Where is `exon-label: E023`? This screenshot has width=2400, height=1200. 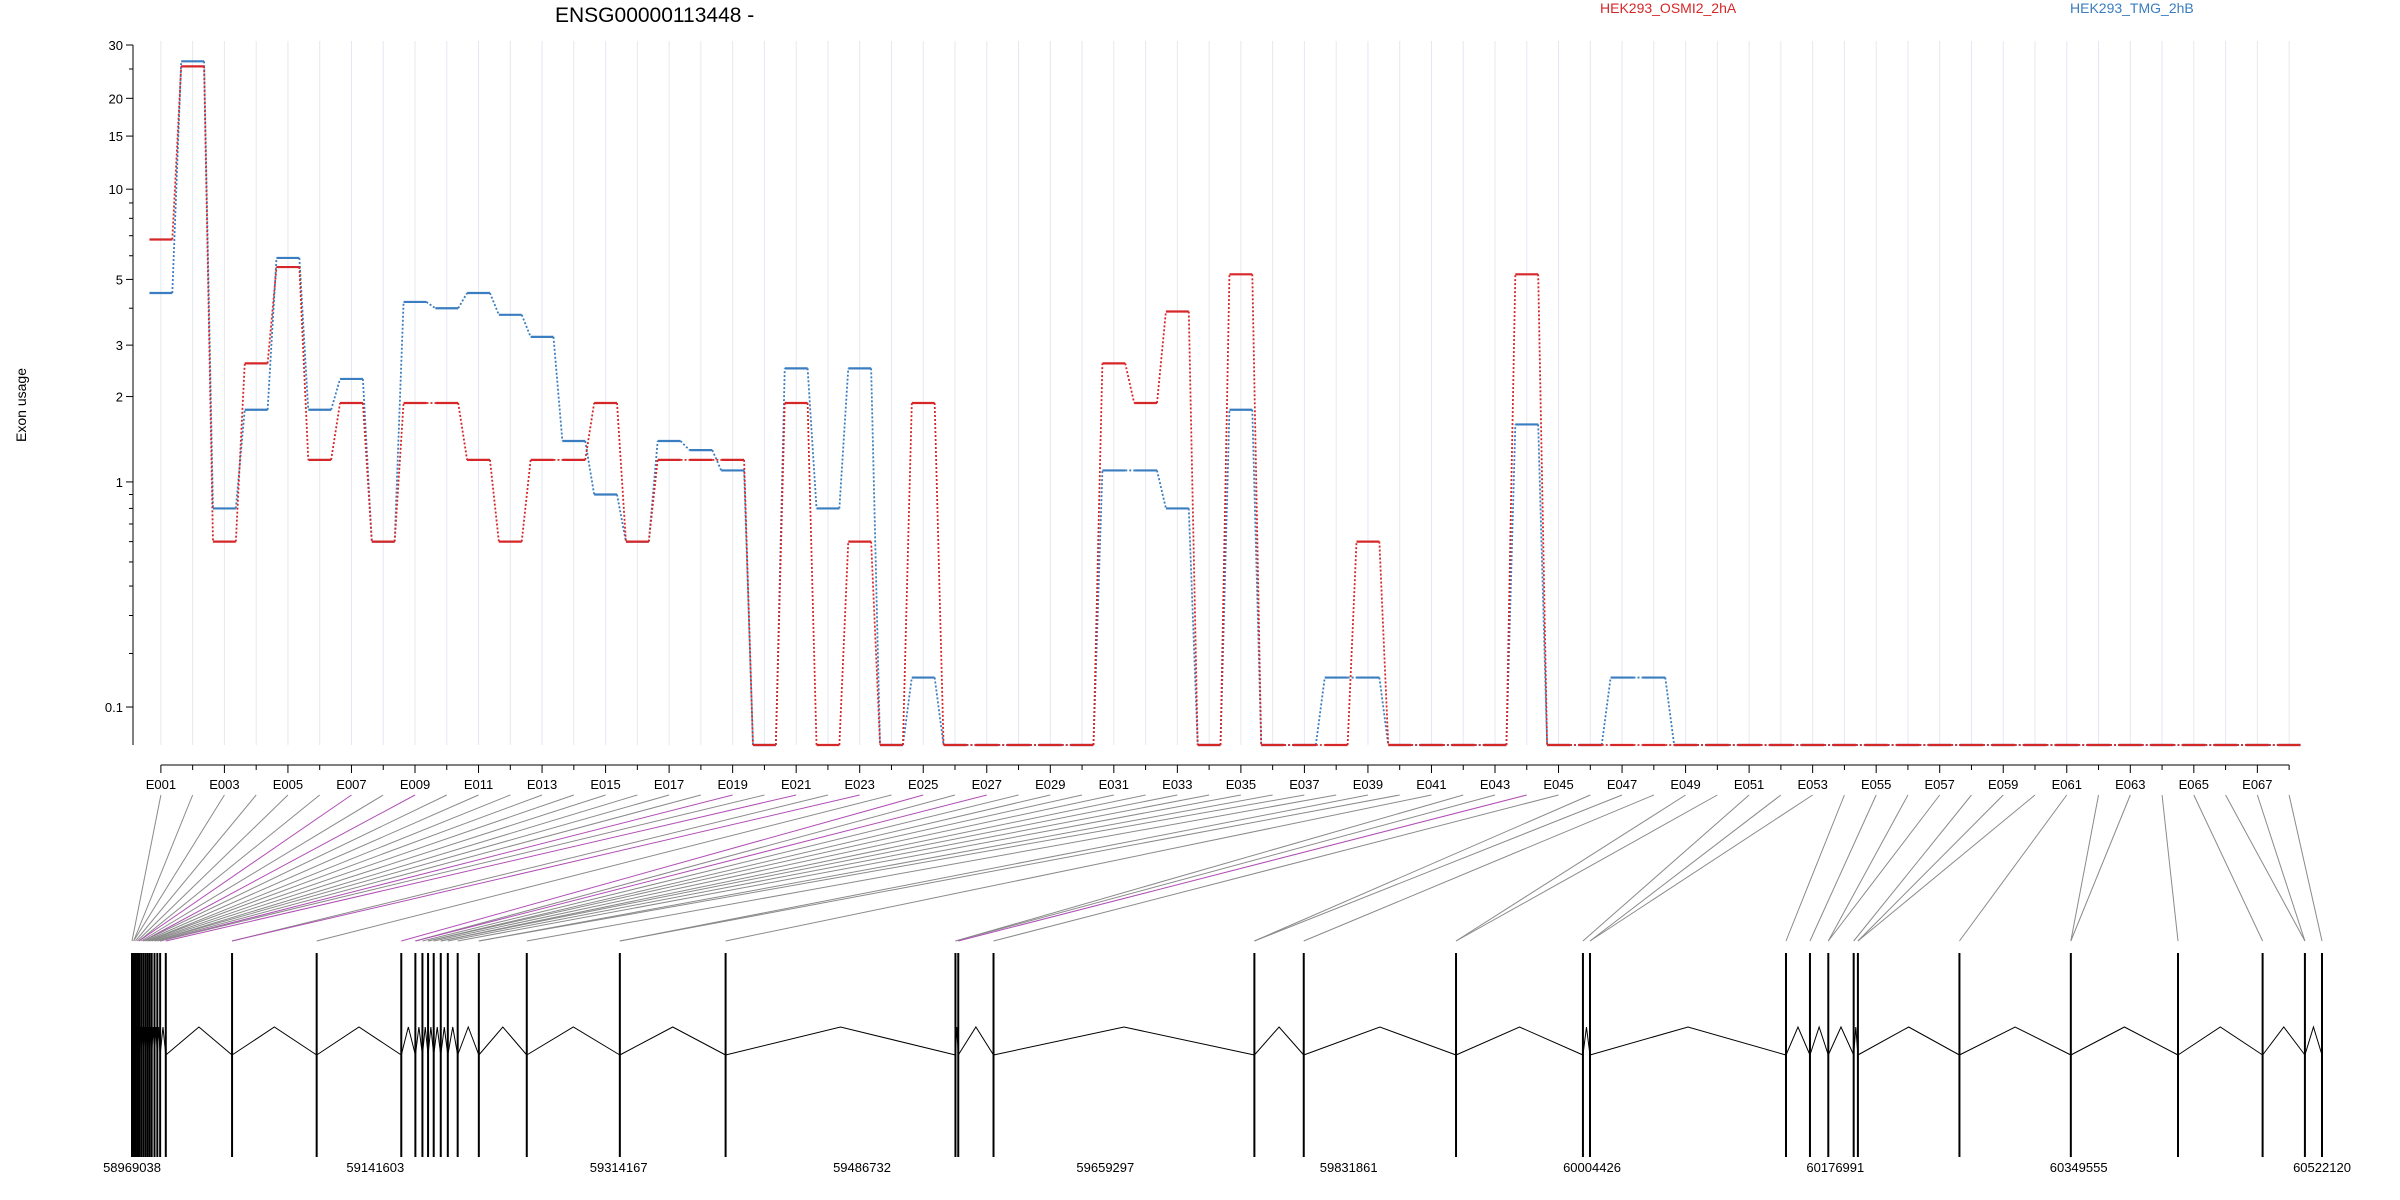 exon-label: E023 is located at coordinates (860, 784).